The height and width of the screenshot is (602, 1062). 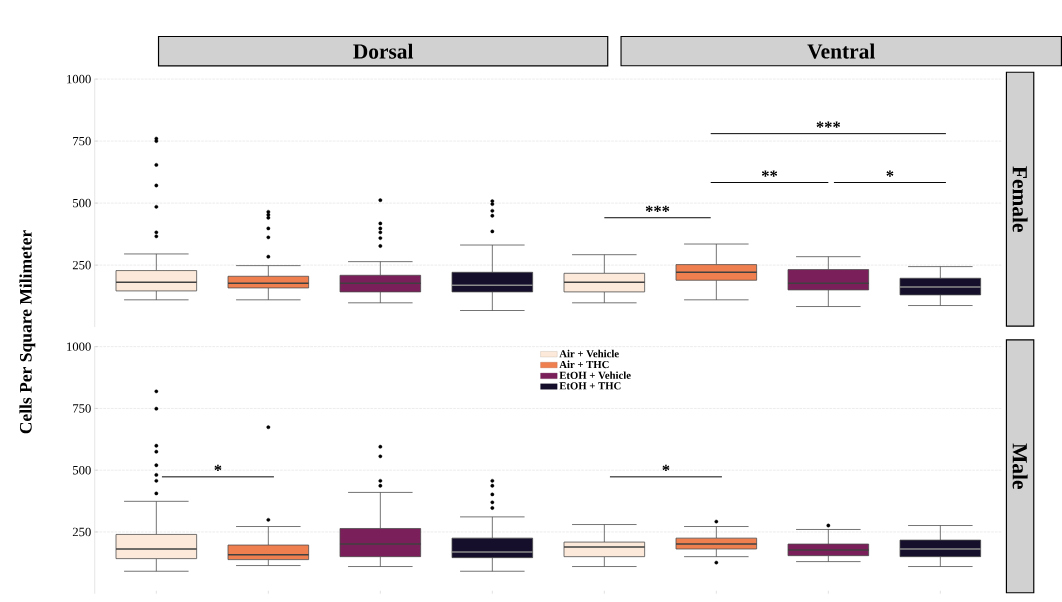 What do you see at coordinates (1020, 466) in the screenshot?
I see `y2-axis-title: Male` at bounding box center [1020, 466].